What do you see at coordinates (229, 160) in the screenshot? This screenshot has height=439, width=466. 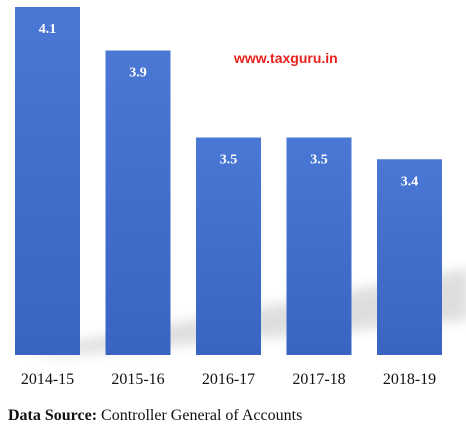 I see `data-label-2016-17: 3.5` at bounding box center [229, 160].